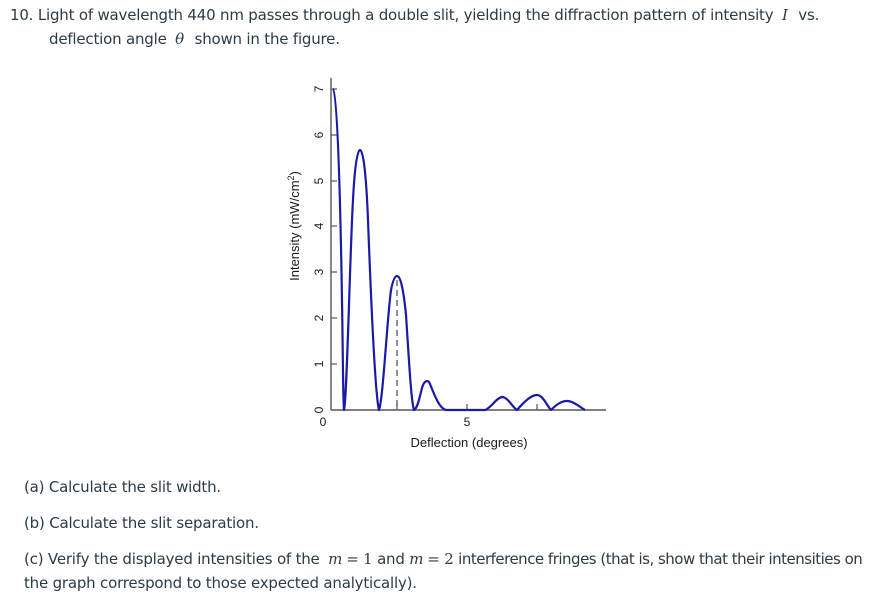  What do you see at coordinates (468, 442) in the screenshot?
I see `x-axis-label: Deflection (degrees)` at bounding box center [468, 442].